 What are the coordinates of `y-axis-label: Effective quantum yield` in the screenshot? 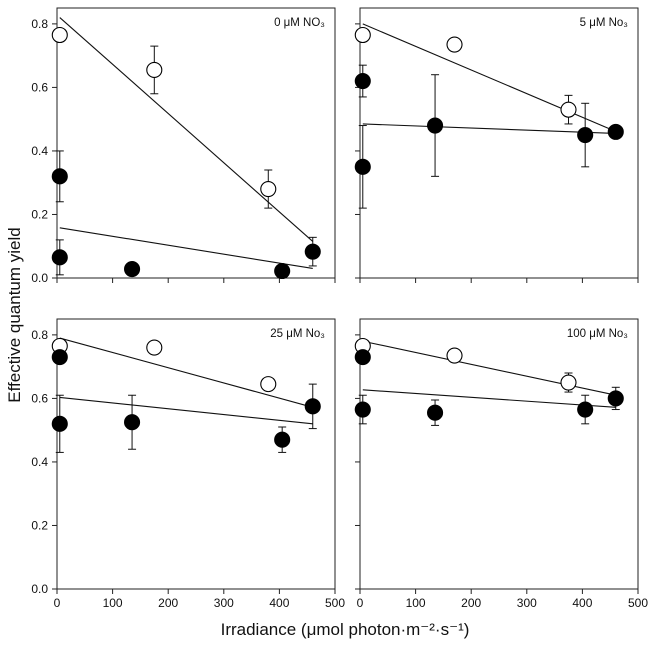 It's located at (14, 314).